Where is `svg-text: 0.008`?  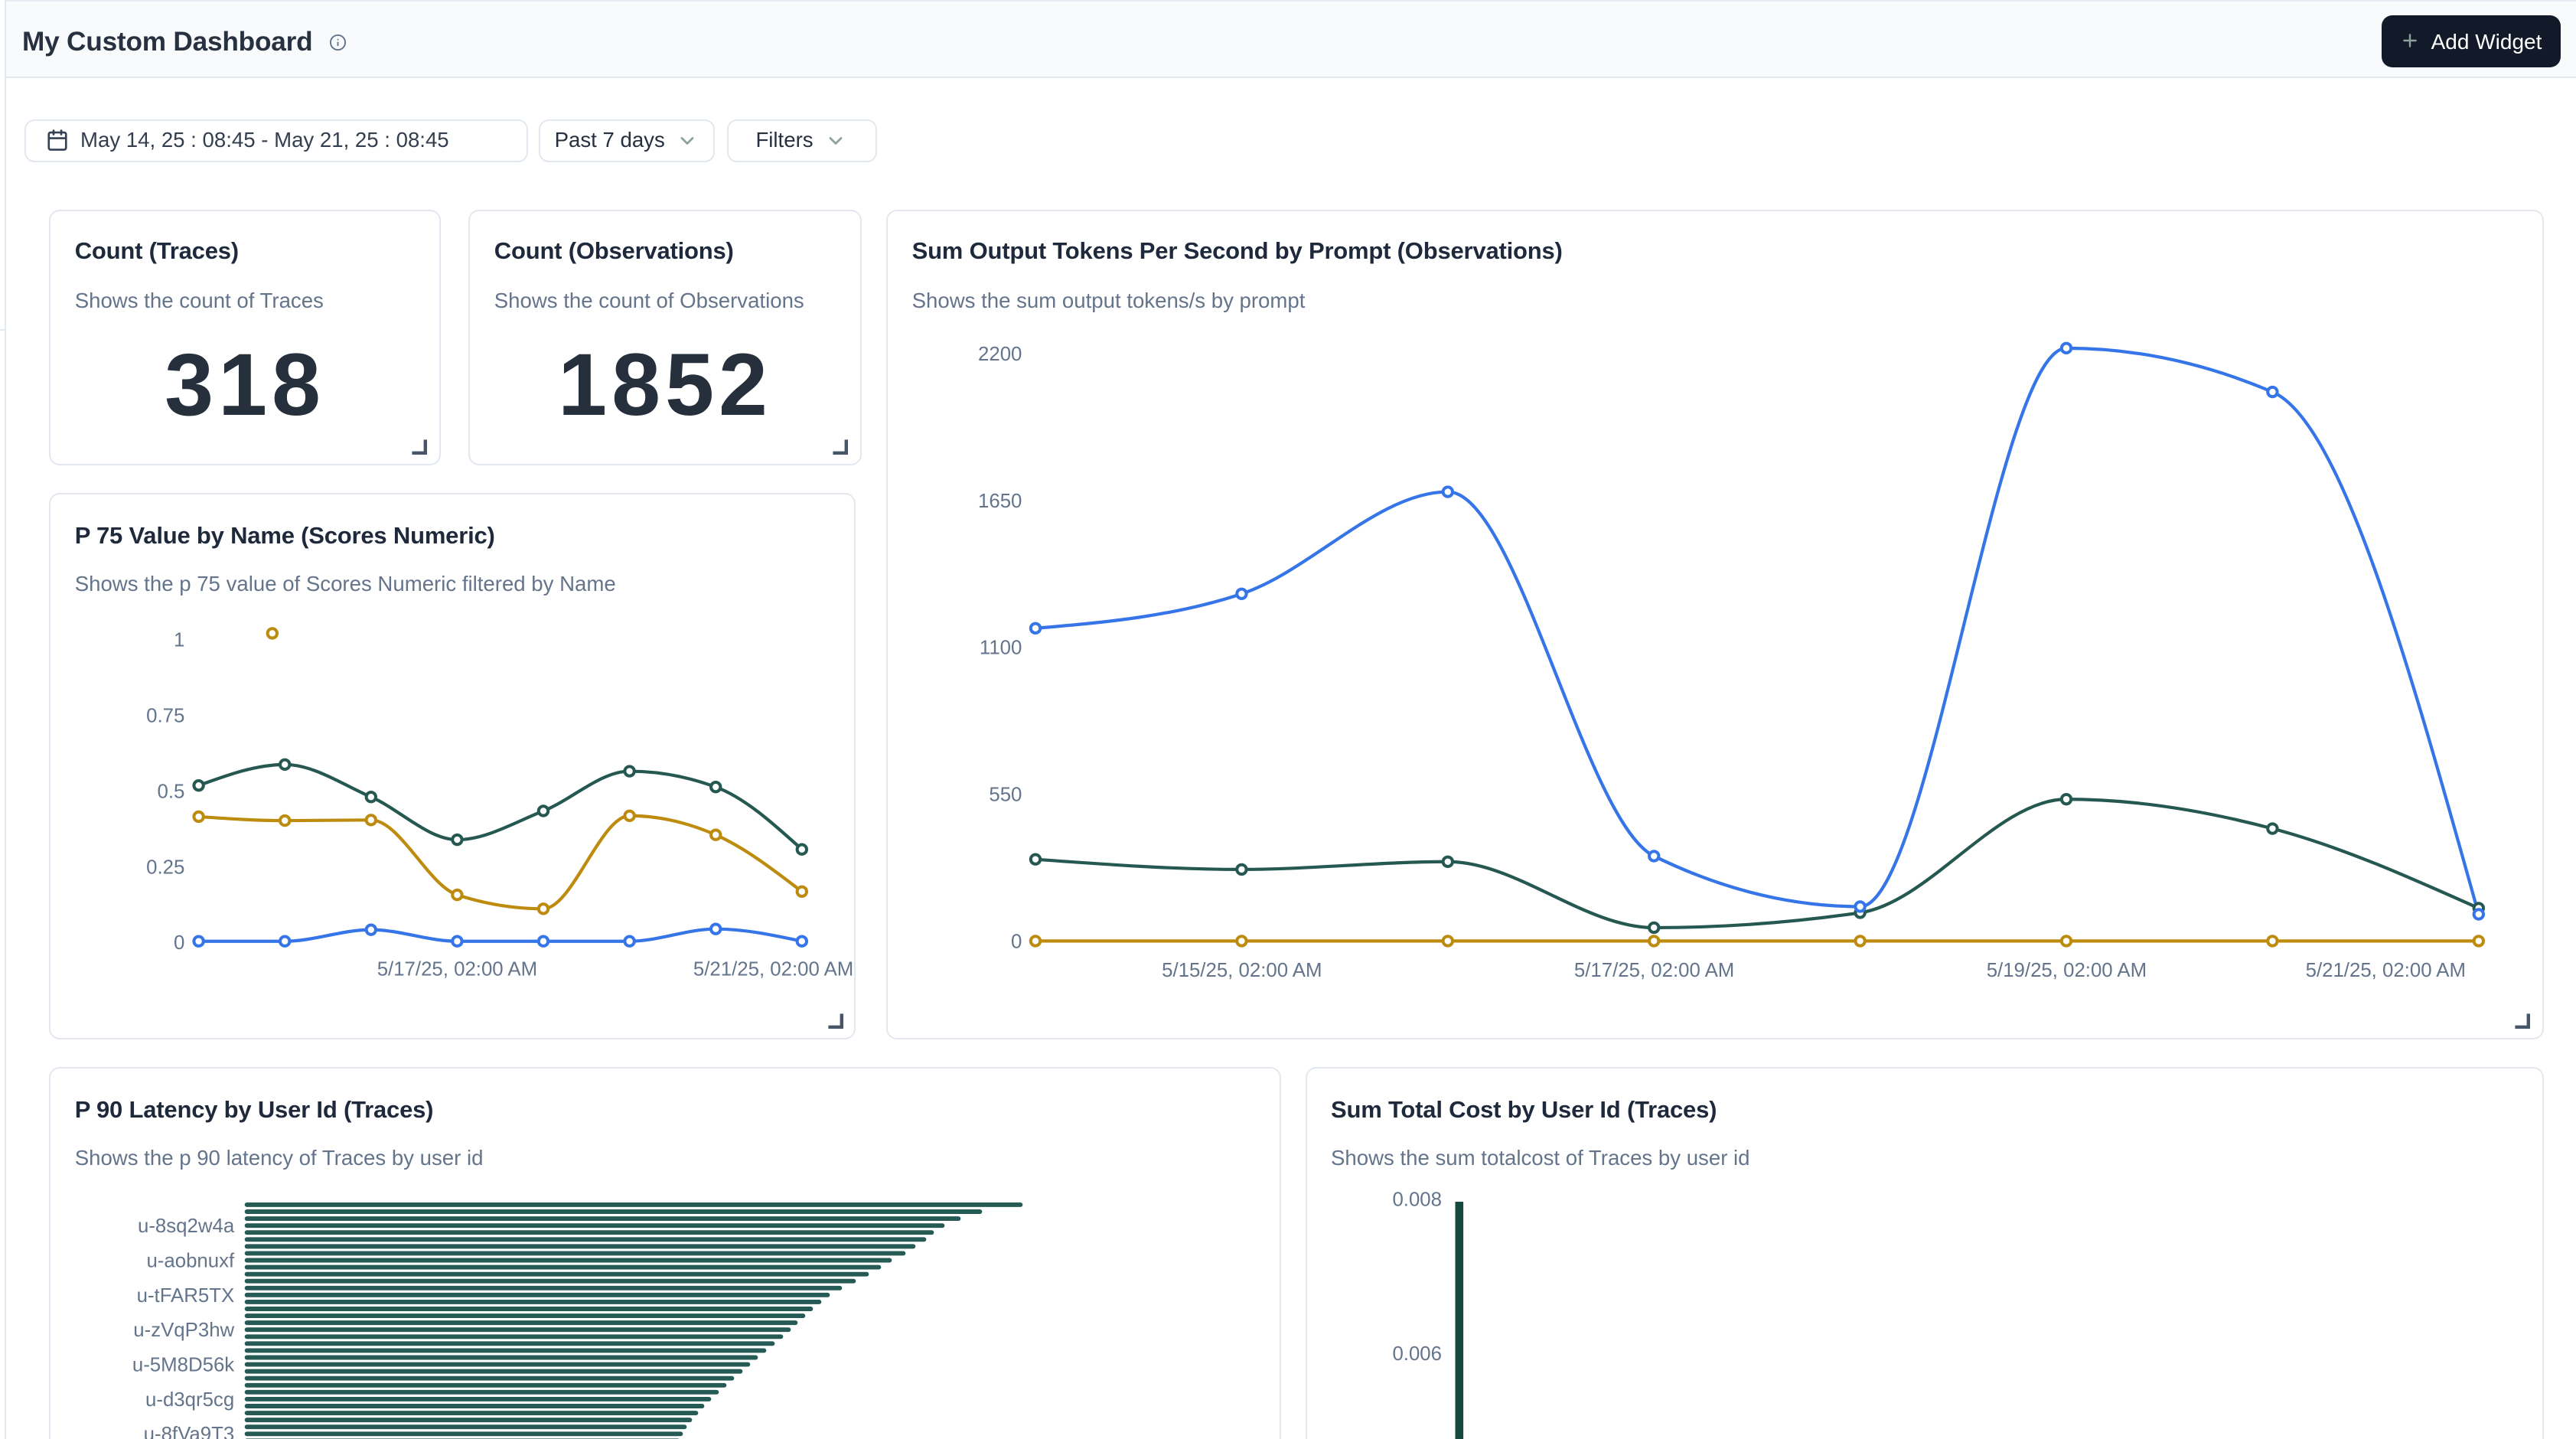 svg-text: 0.008 is located at coordinates (1417, 1200).